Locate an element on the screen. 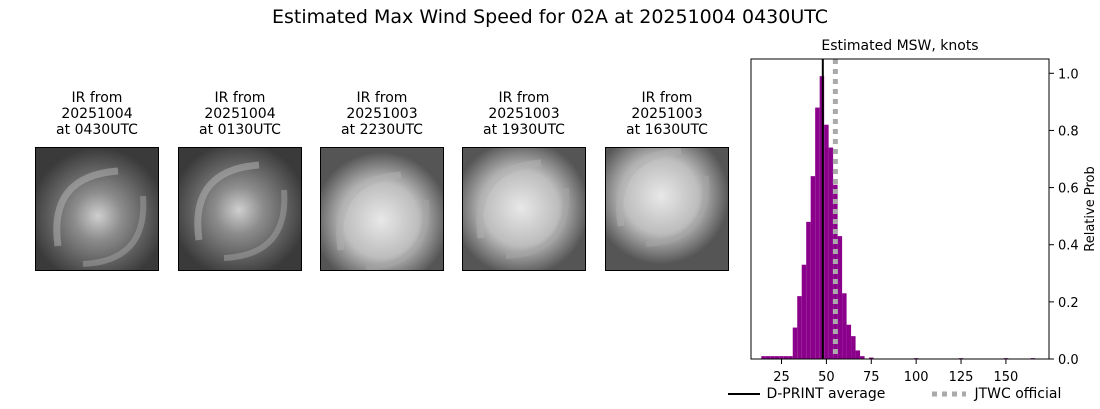 This screenshot has width=1100, height=409. ir-panel-title-1: IR from 20251004 at 0130UTC is located at coordinates (240, 114).